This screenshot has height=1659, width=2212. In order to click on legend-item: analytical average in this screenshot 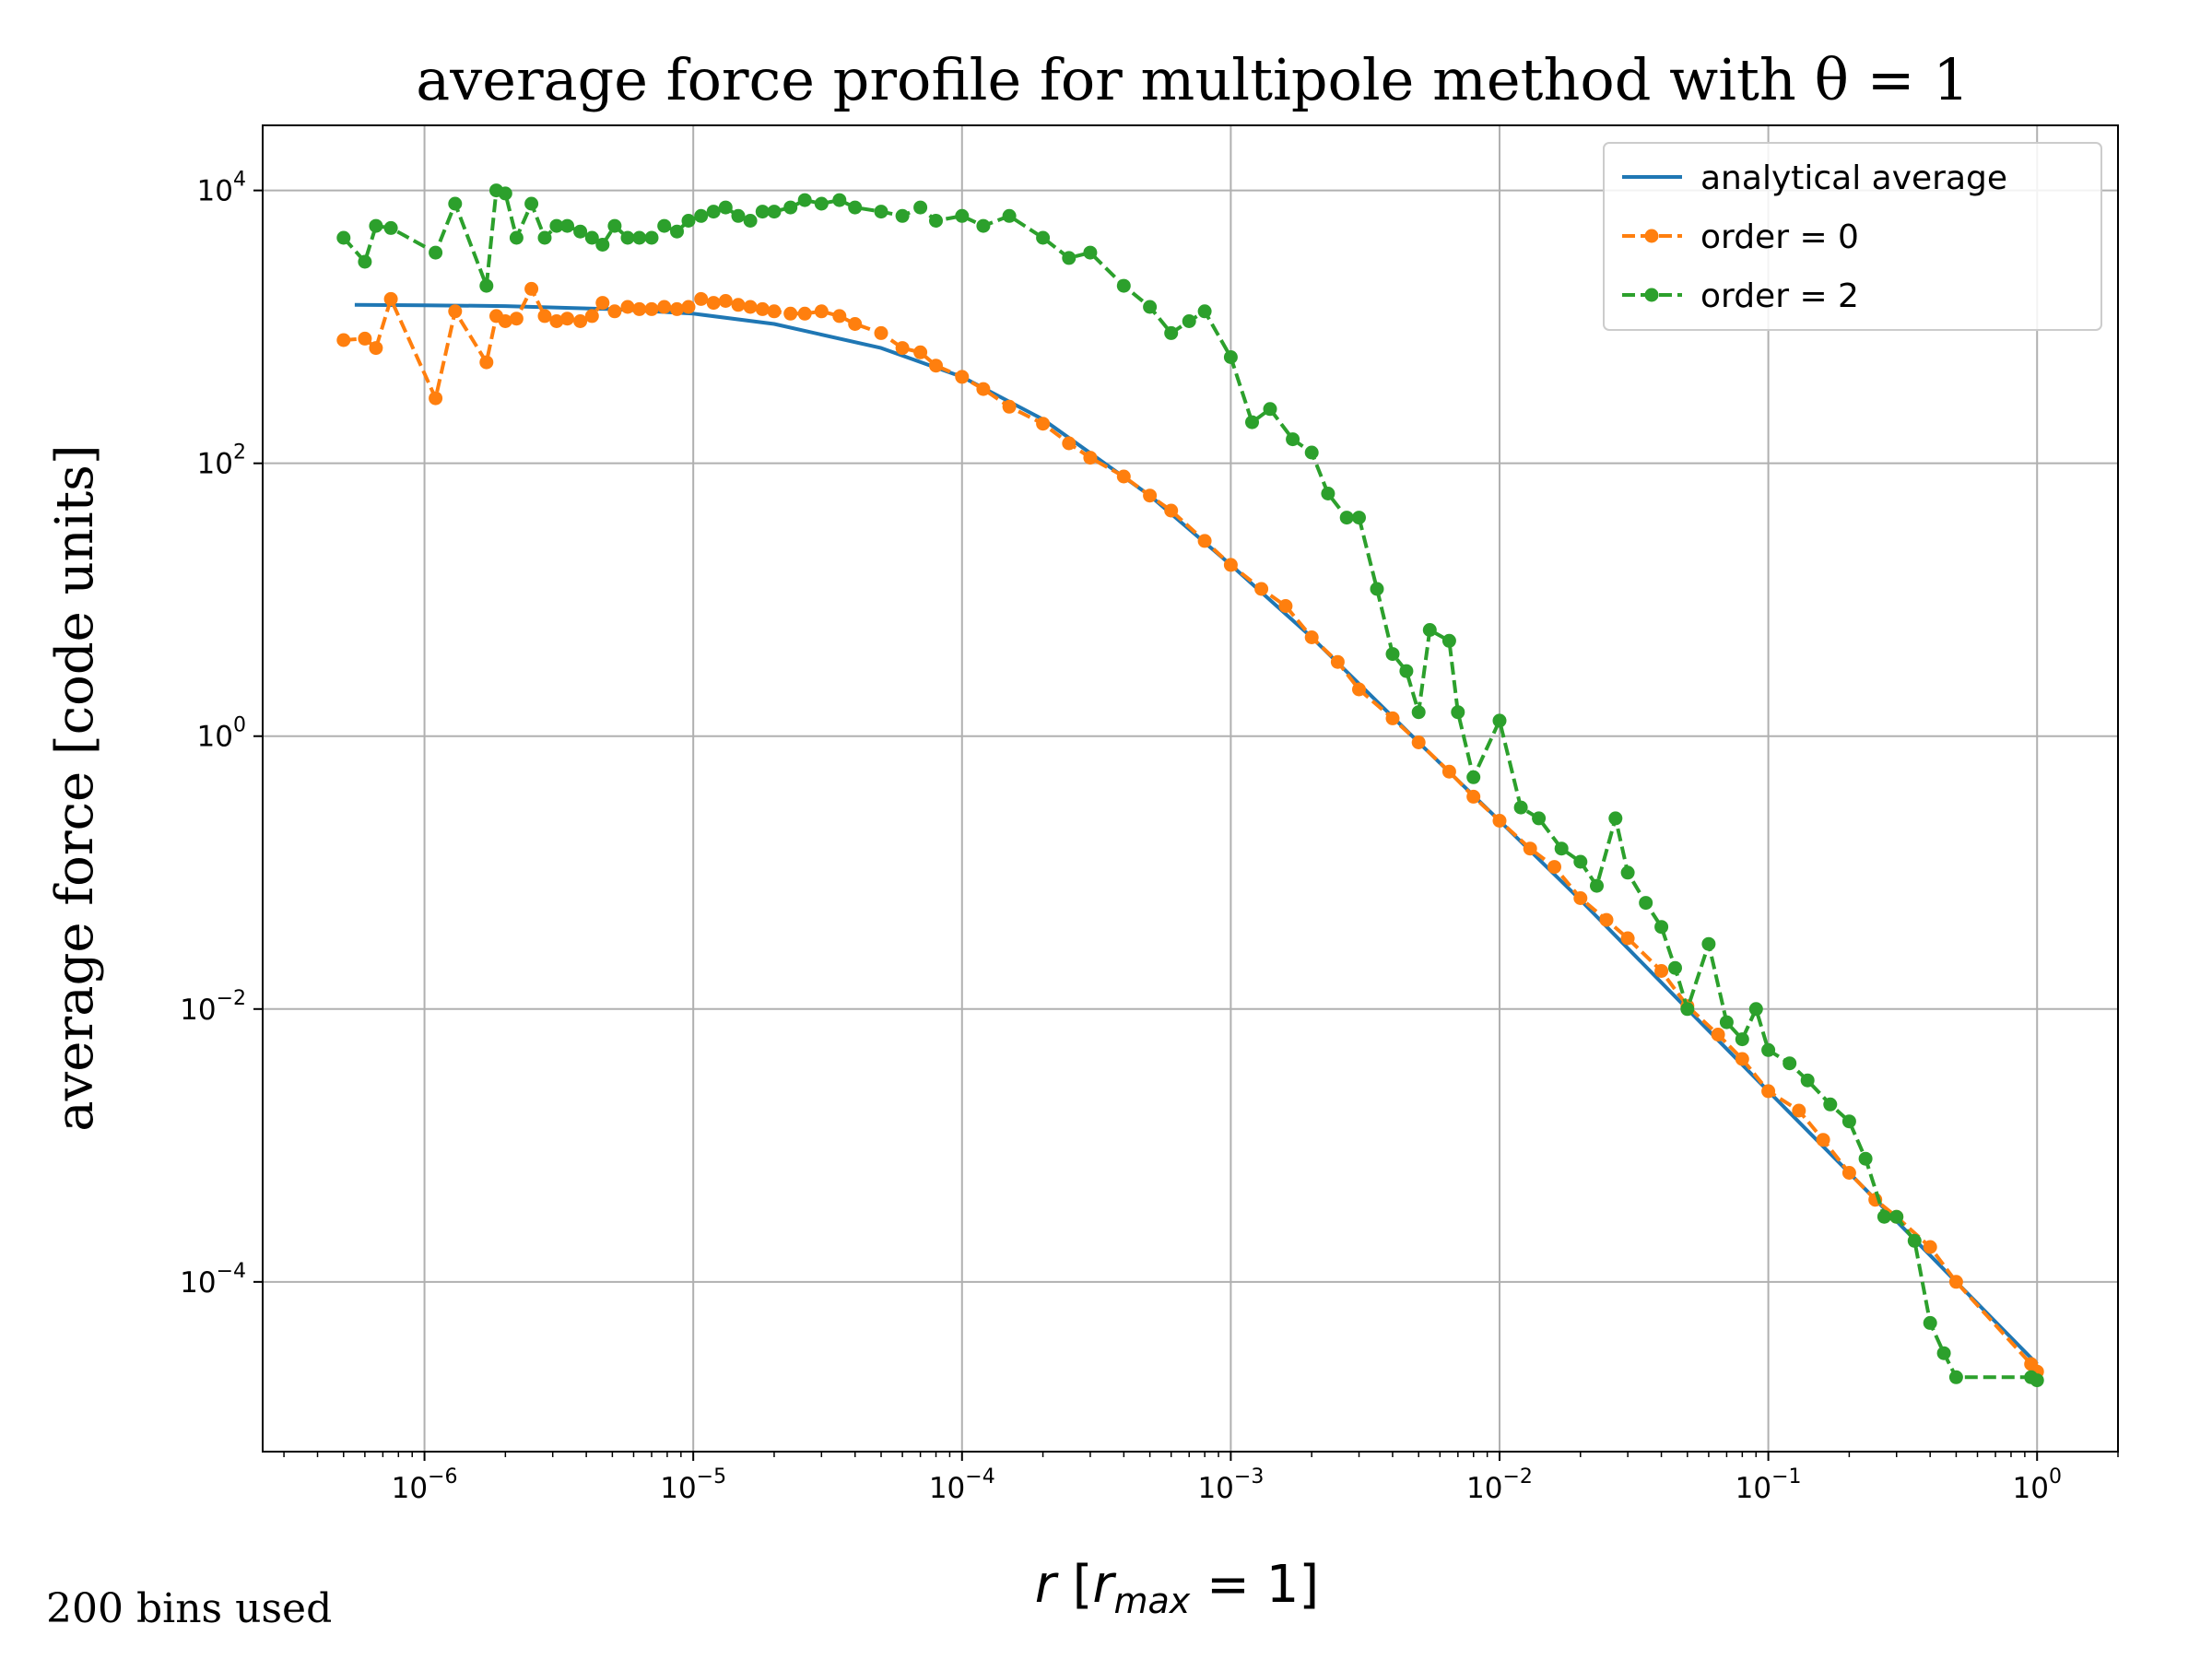, I will do `click(1814, 178)`.